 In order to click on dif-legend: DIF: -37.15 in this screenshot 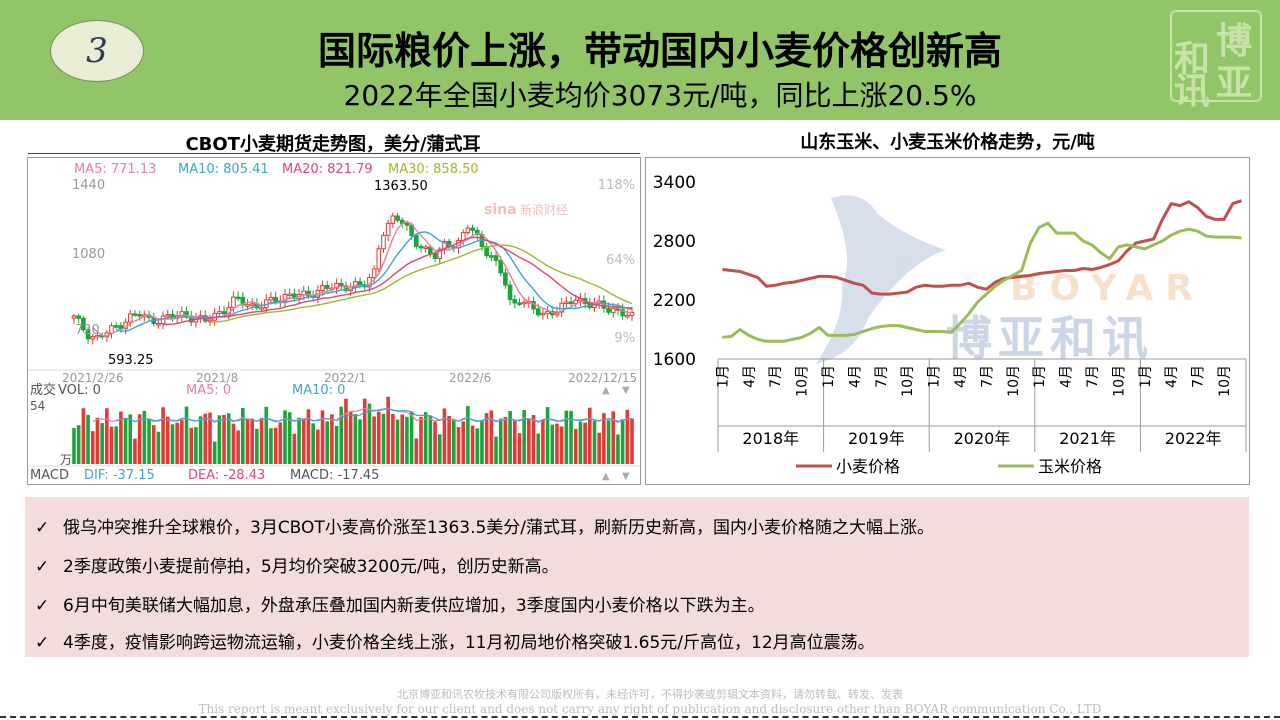, I will do `click(119, 475)`.